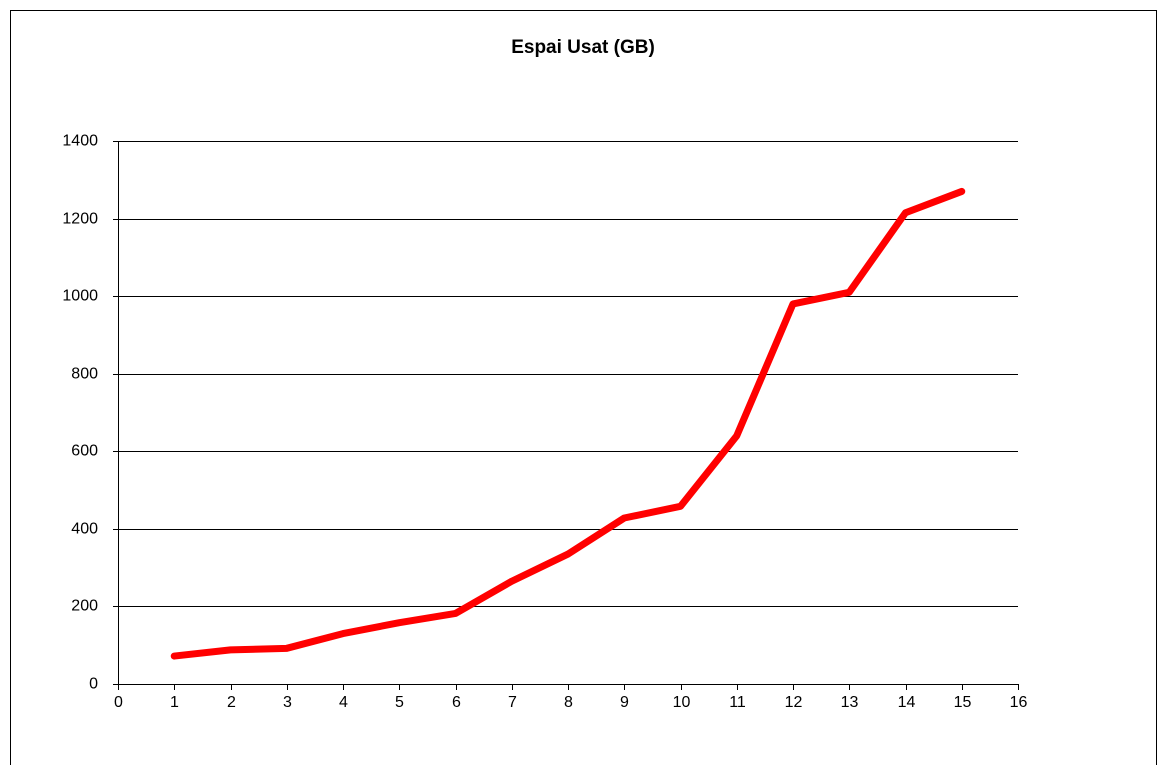 This screenshot has height=765, width=1158. Describe the element at coordinates (84, 374) in the screenshot. I see `y-tick-label: 800` at that location.